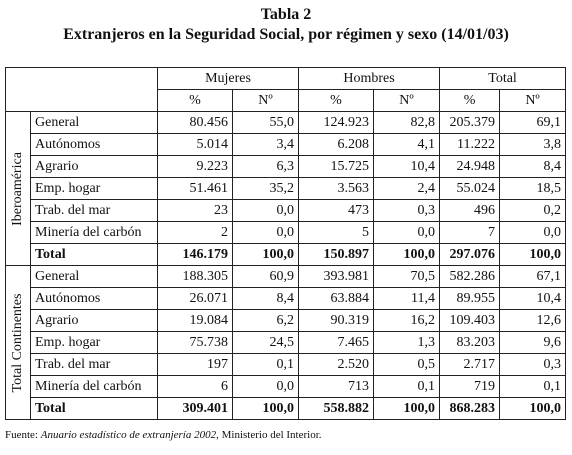  I want to click on value-cell: 5, so click(336, 232).